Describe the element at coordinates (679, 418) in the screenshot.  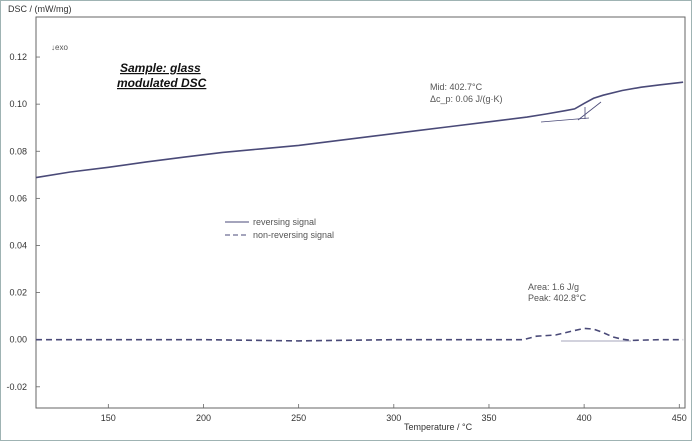
I see `x-tick-label-450: 450` at that location.